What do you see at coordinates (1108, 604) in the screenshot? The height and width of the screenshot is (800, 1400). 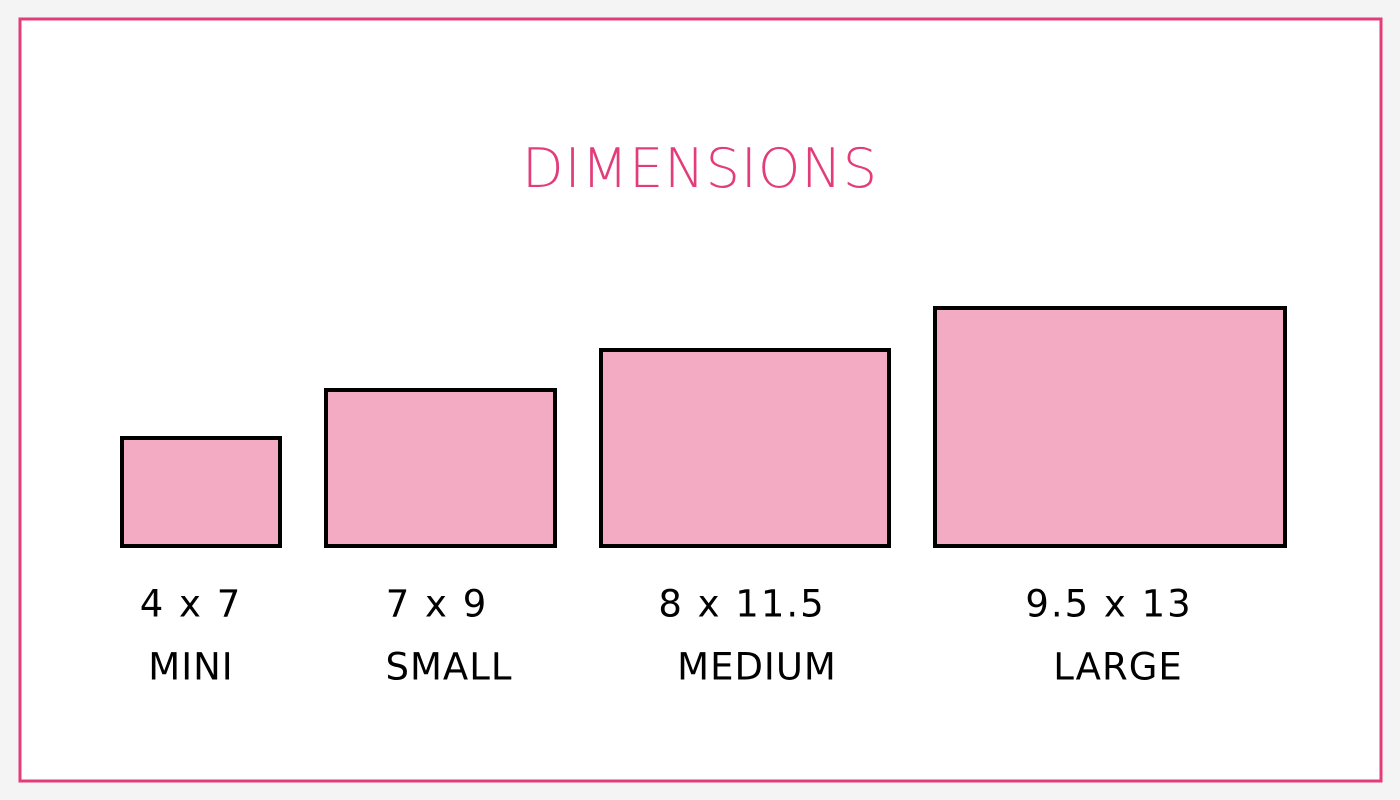 I see `size-text: 9.5 x 13` at bounding box center [1108, 604].